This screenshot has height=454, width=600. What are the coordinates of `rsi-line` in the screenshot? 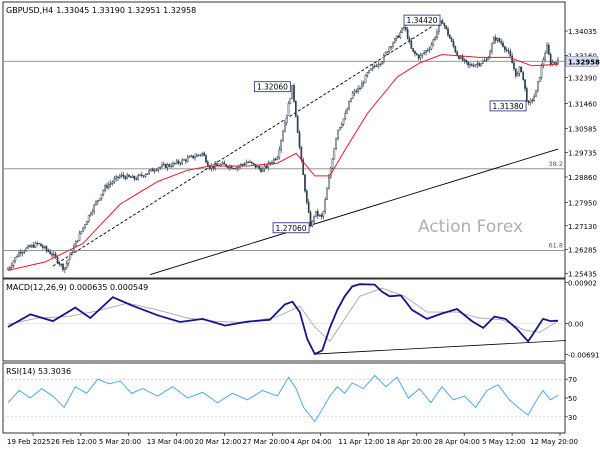 It's located at (283, 398).